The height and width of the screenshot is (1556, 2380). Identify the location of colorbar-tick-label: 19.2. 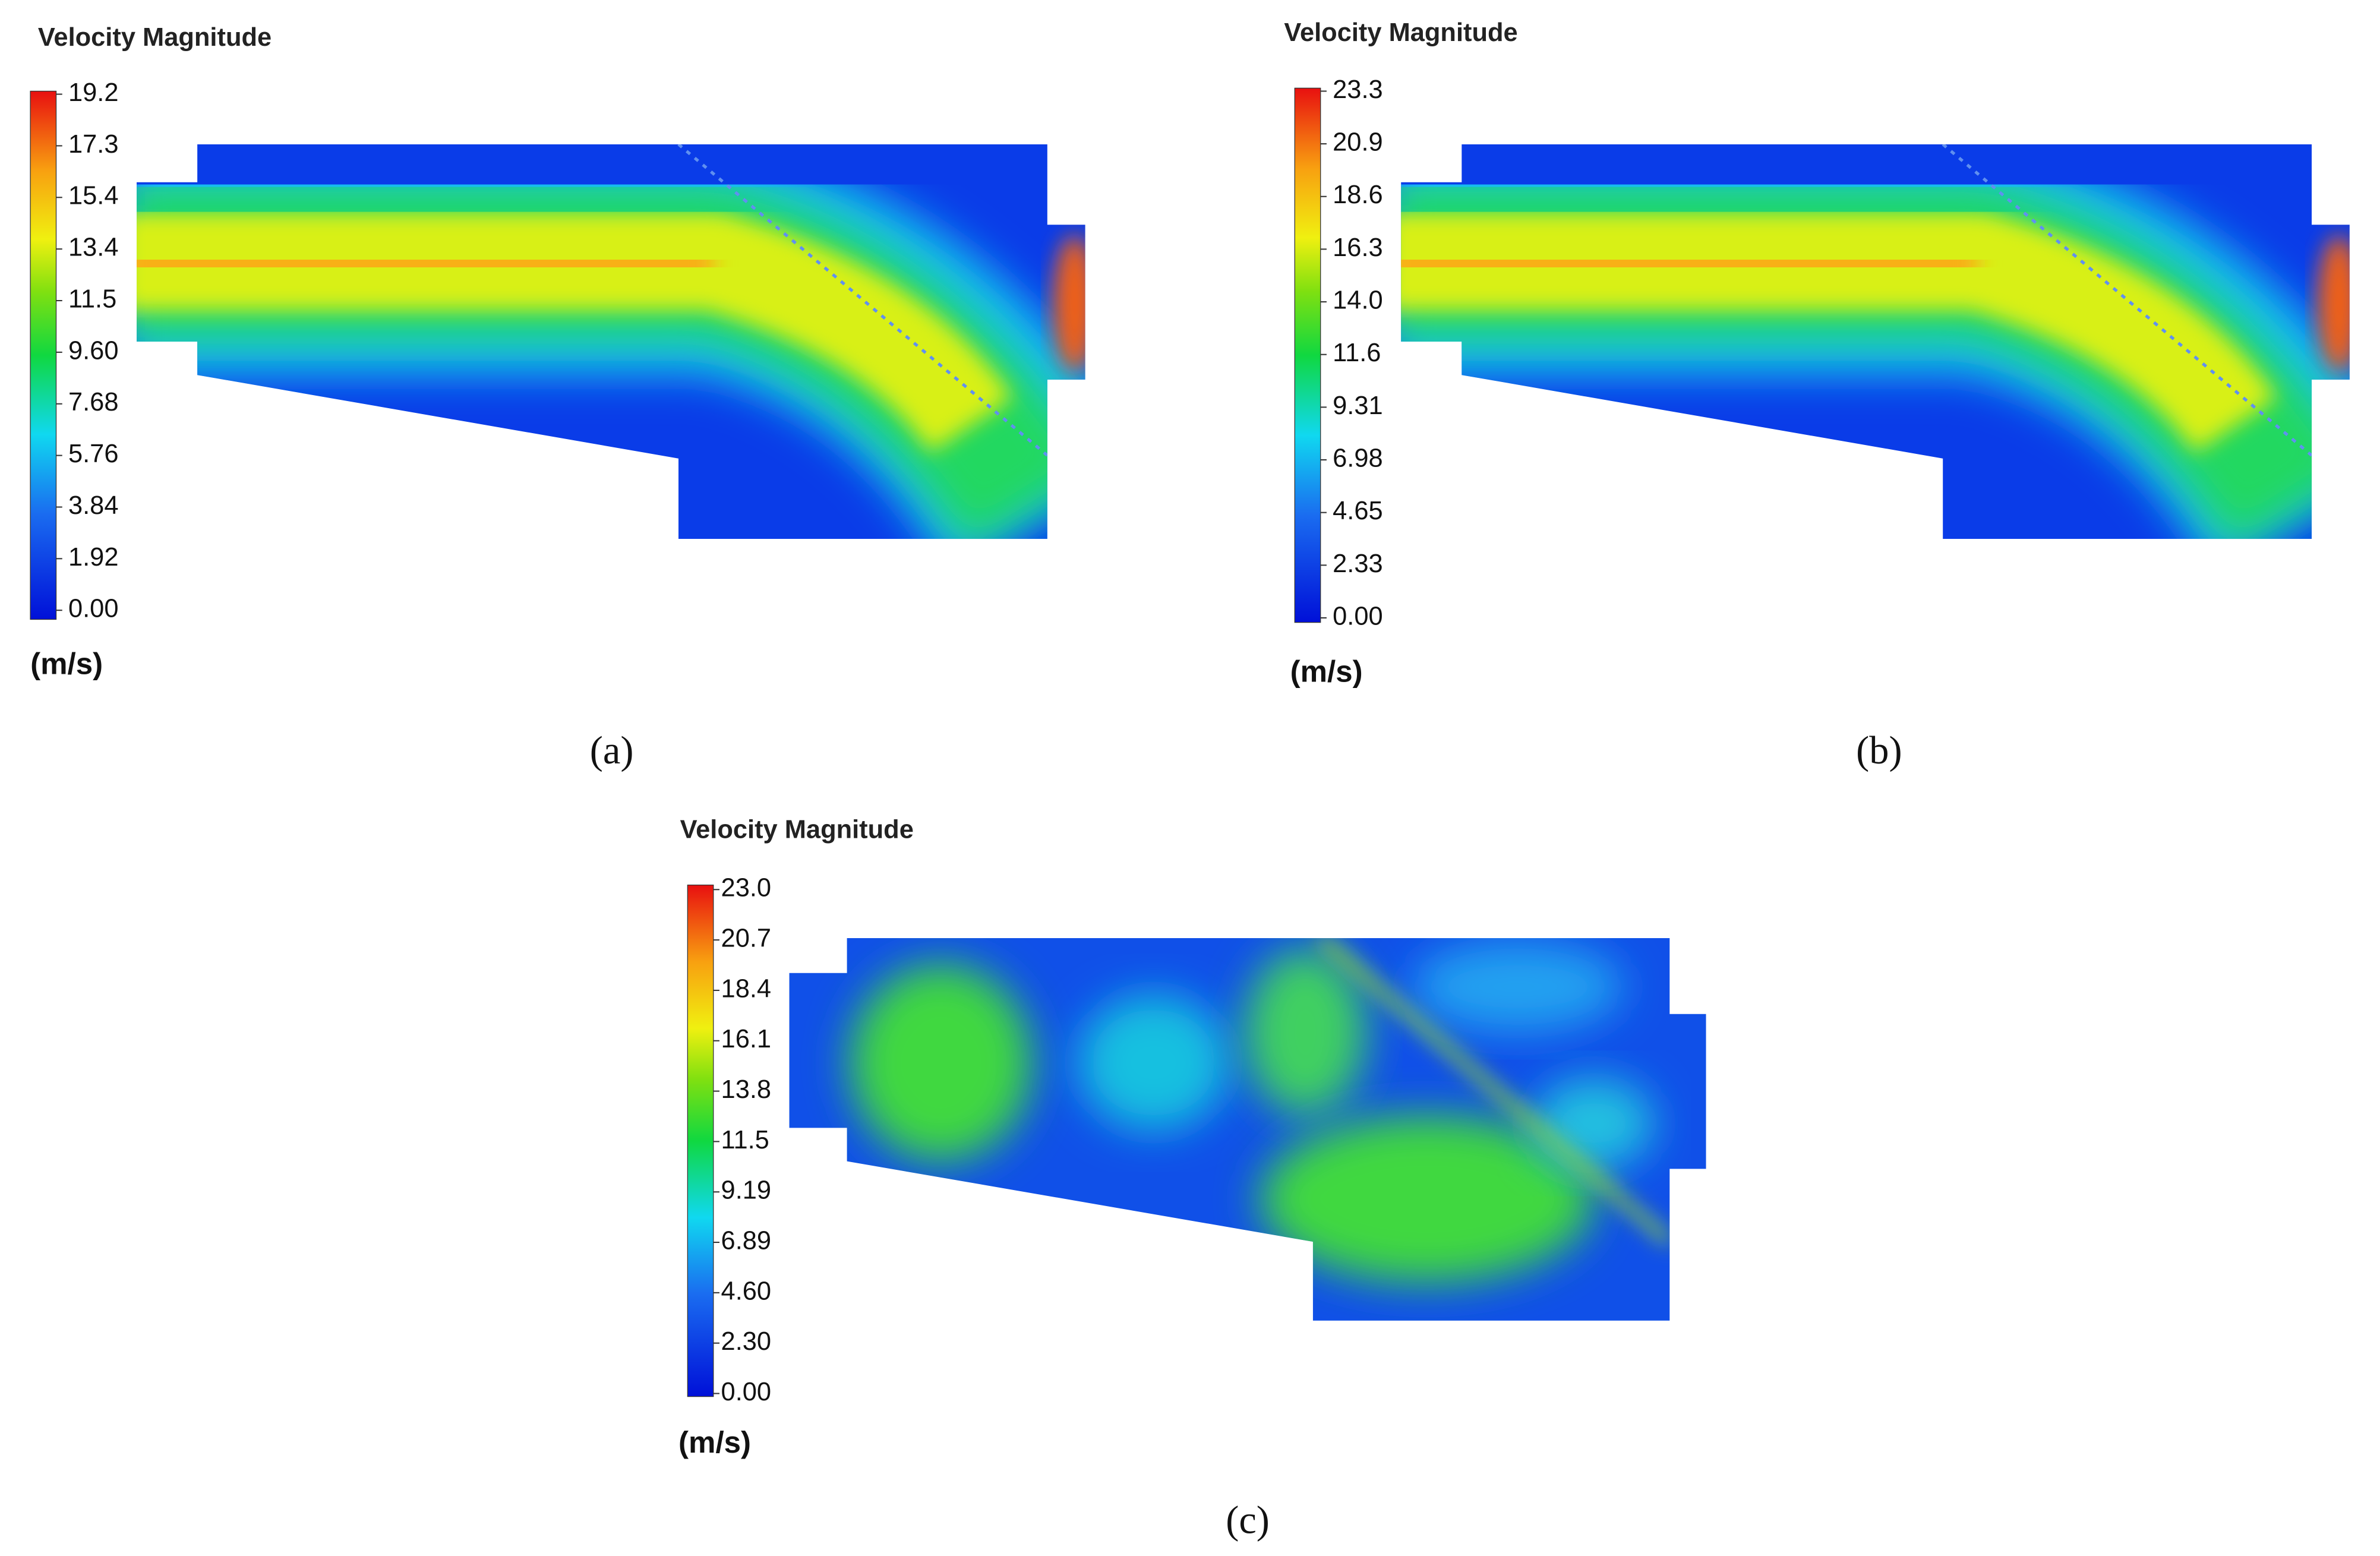
(93, 92).